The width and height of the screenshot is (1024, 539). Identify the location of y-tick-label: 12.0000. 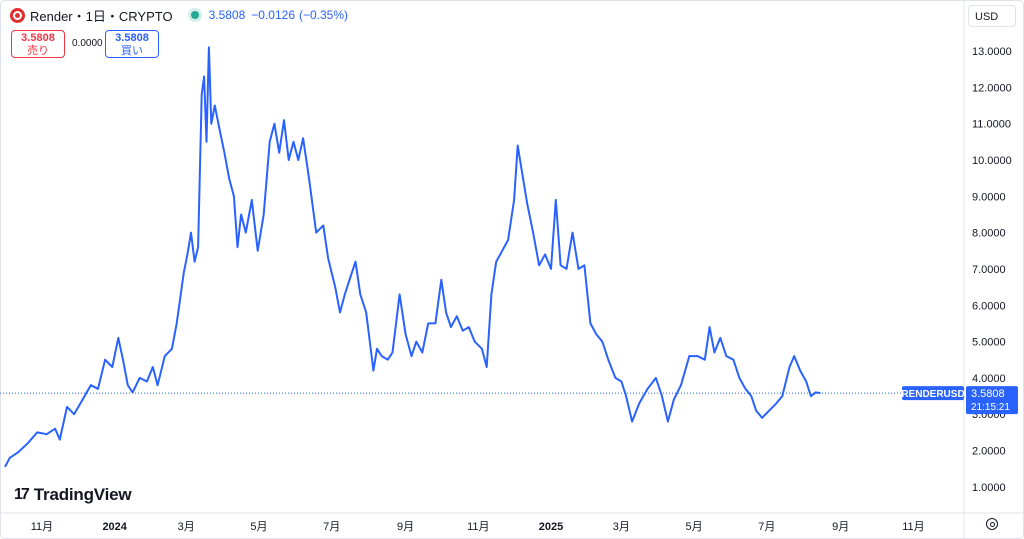
(992, 88).